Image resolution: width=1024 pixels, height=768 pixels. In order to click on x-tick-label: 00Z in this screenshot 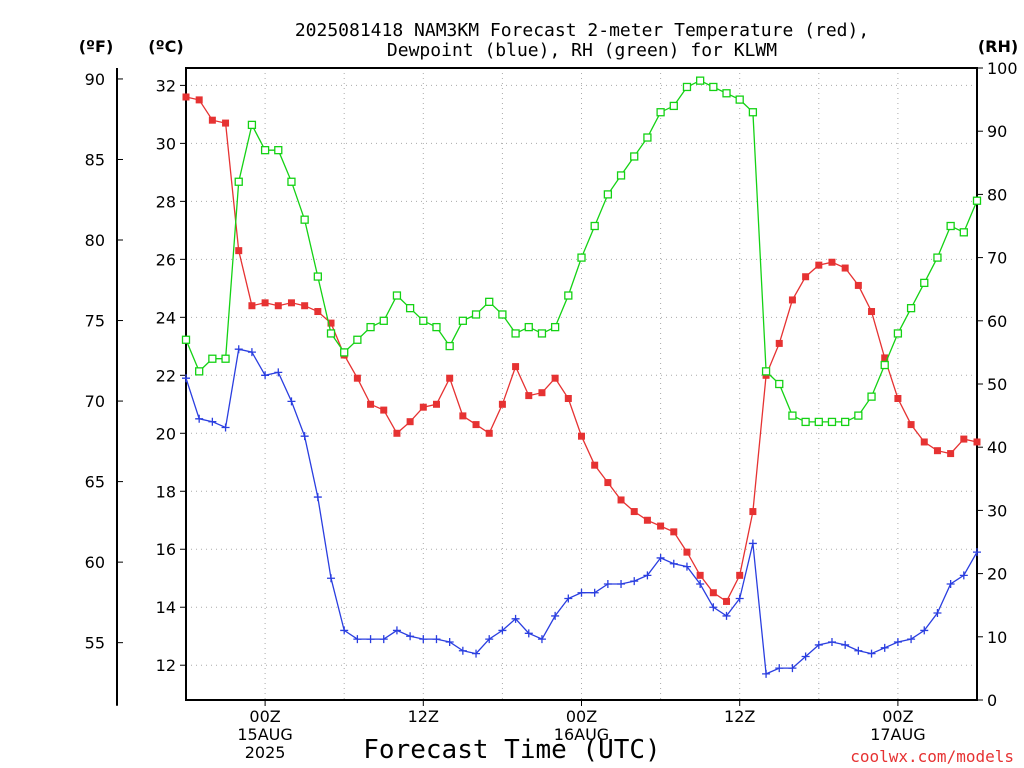, I will do `click(264, 716)`.